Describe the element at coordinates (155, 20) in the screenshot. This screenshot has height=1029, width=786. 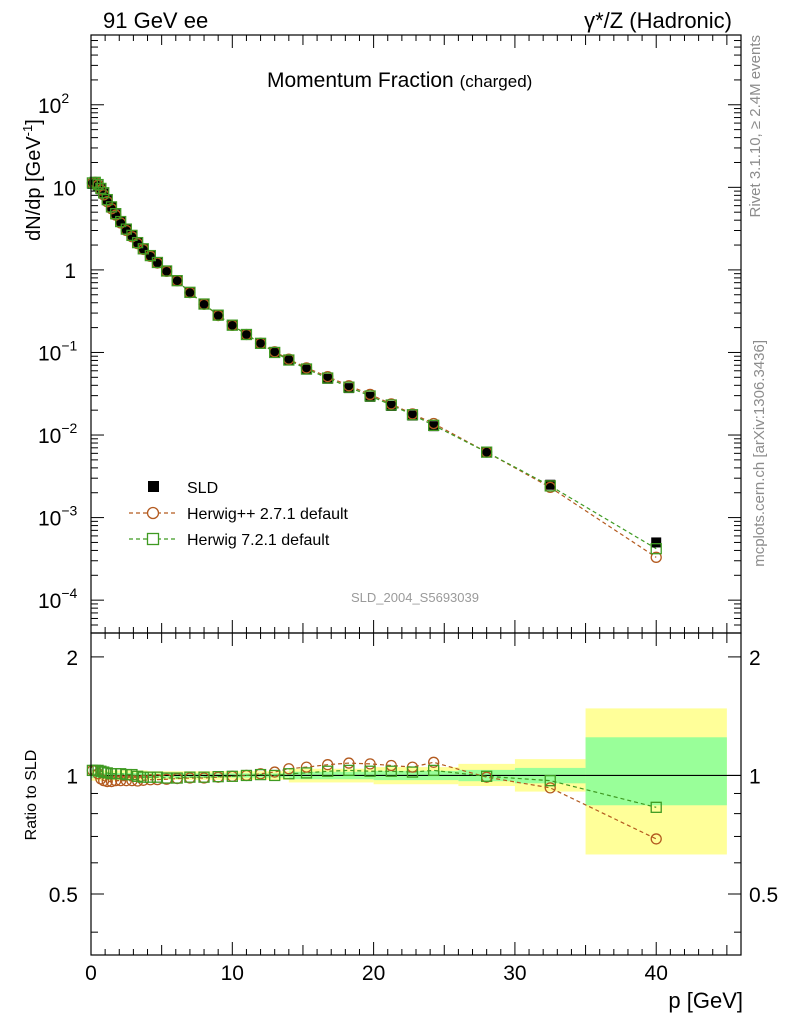
I see `header-left: 91 GeV ee` at that location.